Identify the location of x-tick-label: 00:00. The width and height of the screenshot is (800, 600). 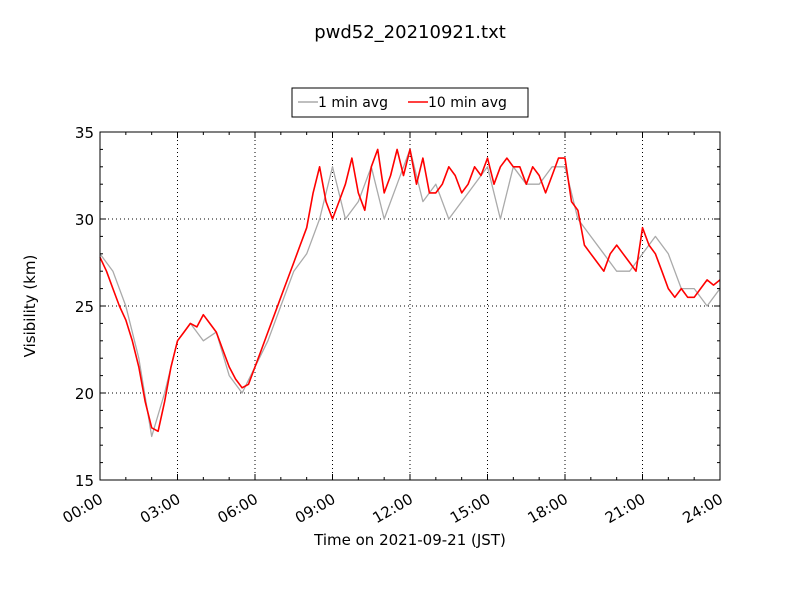
(83, 508).